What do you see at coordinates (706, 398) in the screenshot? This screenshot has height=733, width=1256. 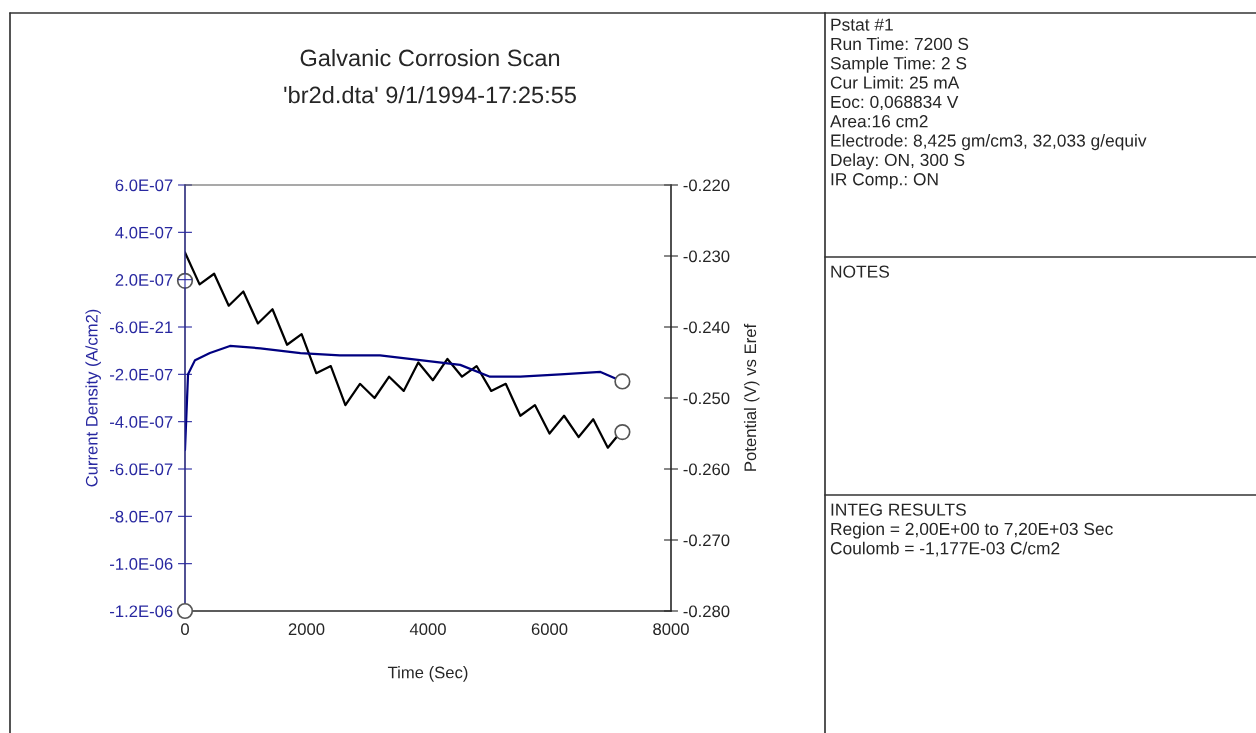 I see `y2-tick-label: -0.250` at bounding box center [706, 398].